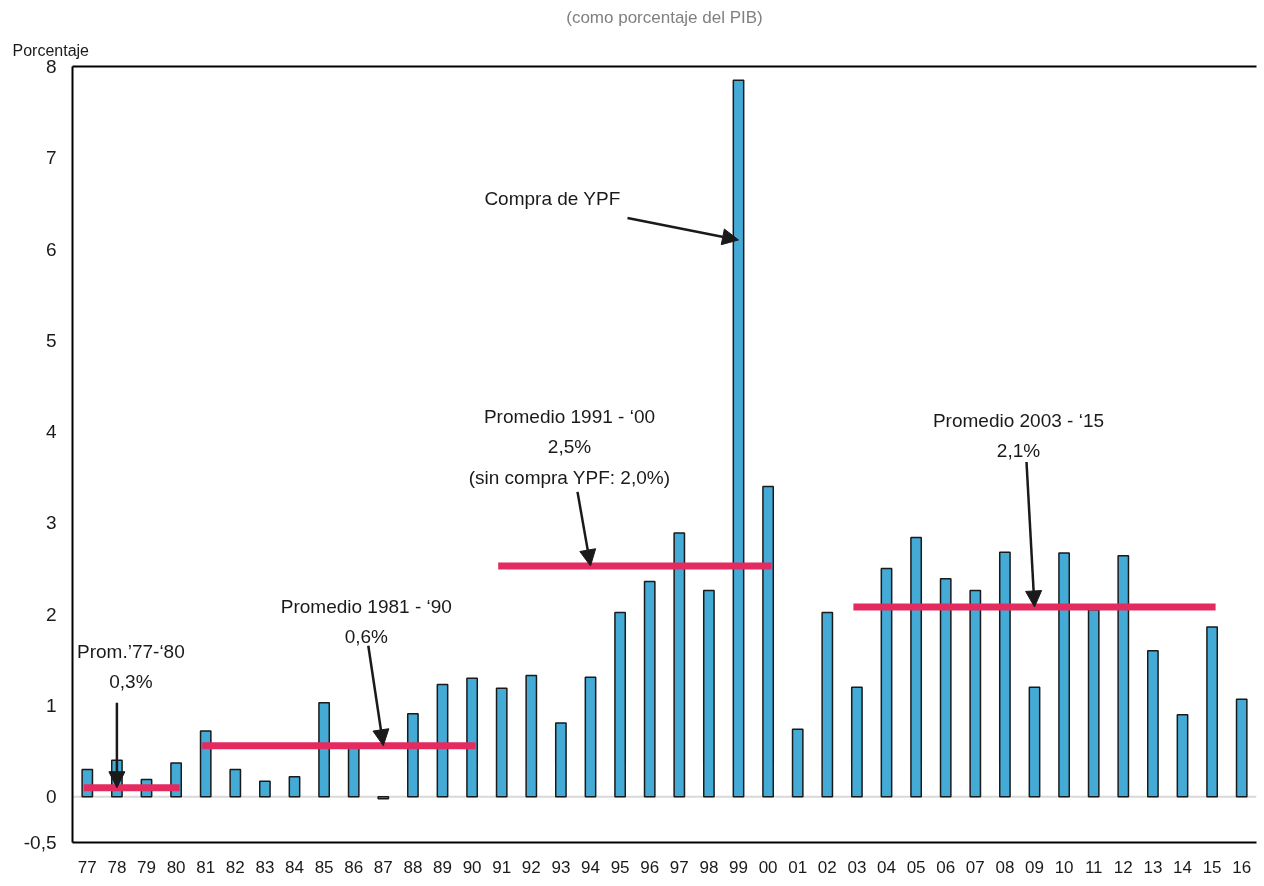  I want to click on annotation: Promedio 1991 - ‘00 2,5% (sin compra YPF: 2,0%), so click(569, 446).